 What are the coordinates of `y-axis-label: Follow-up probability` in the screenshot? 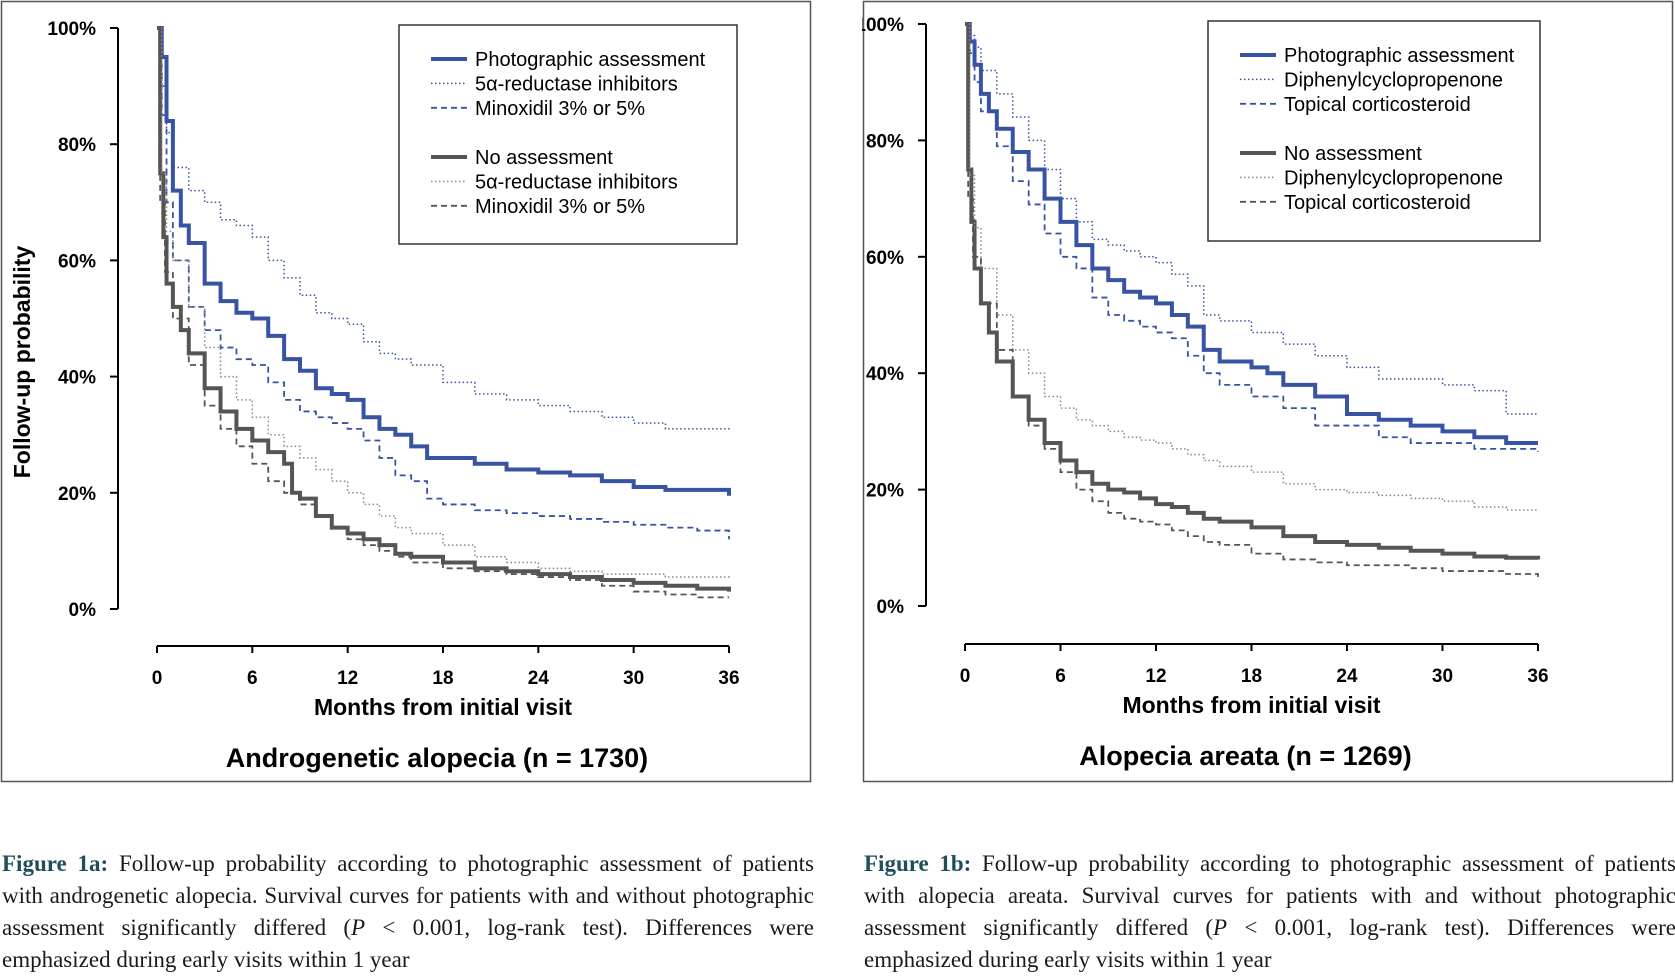 It's located at (22, 362).